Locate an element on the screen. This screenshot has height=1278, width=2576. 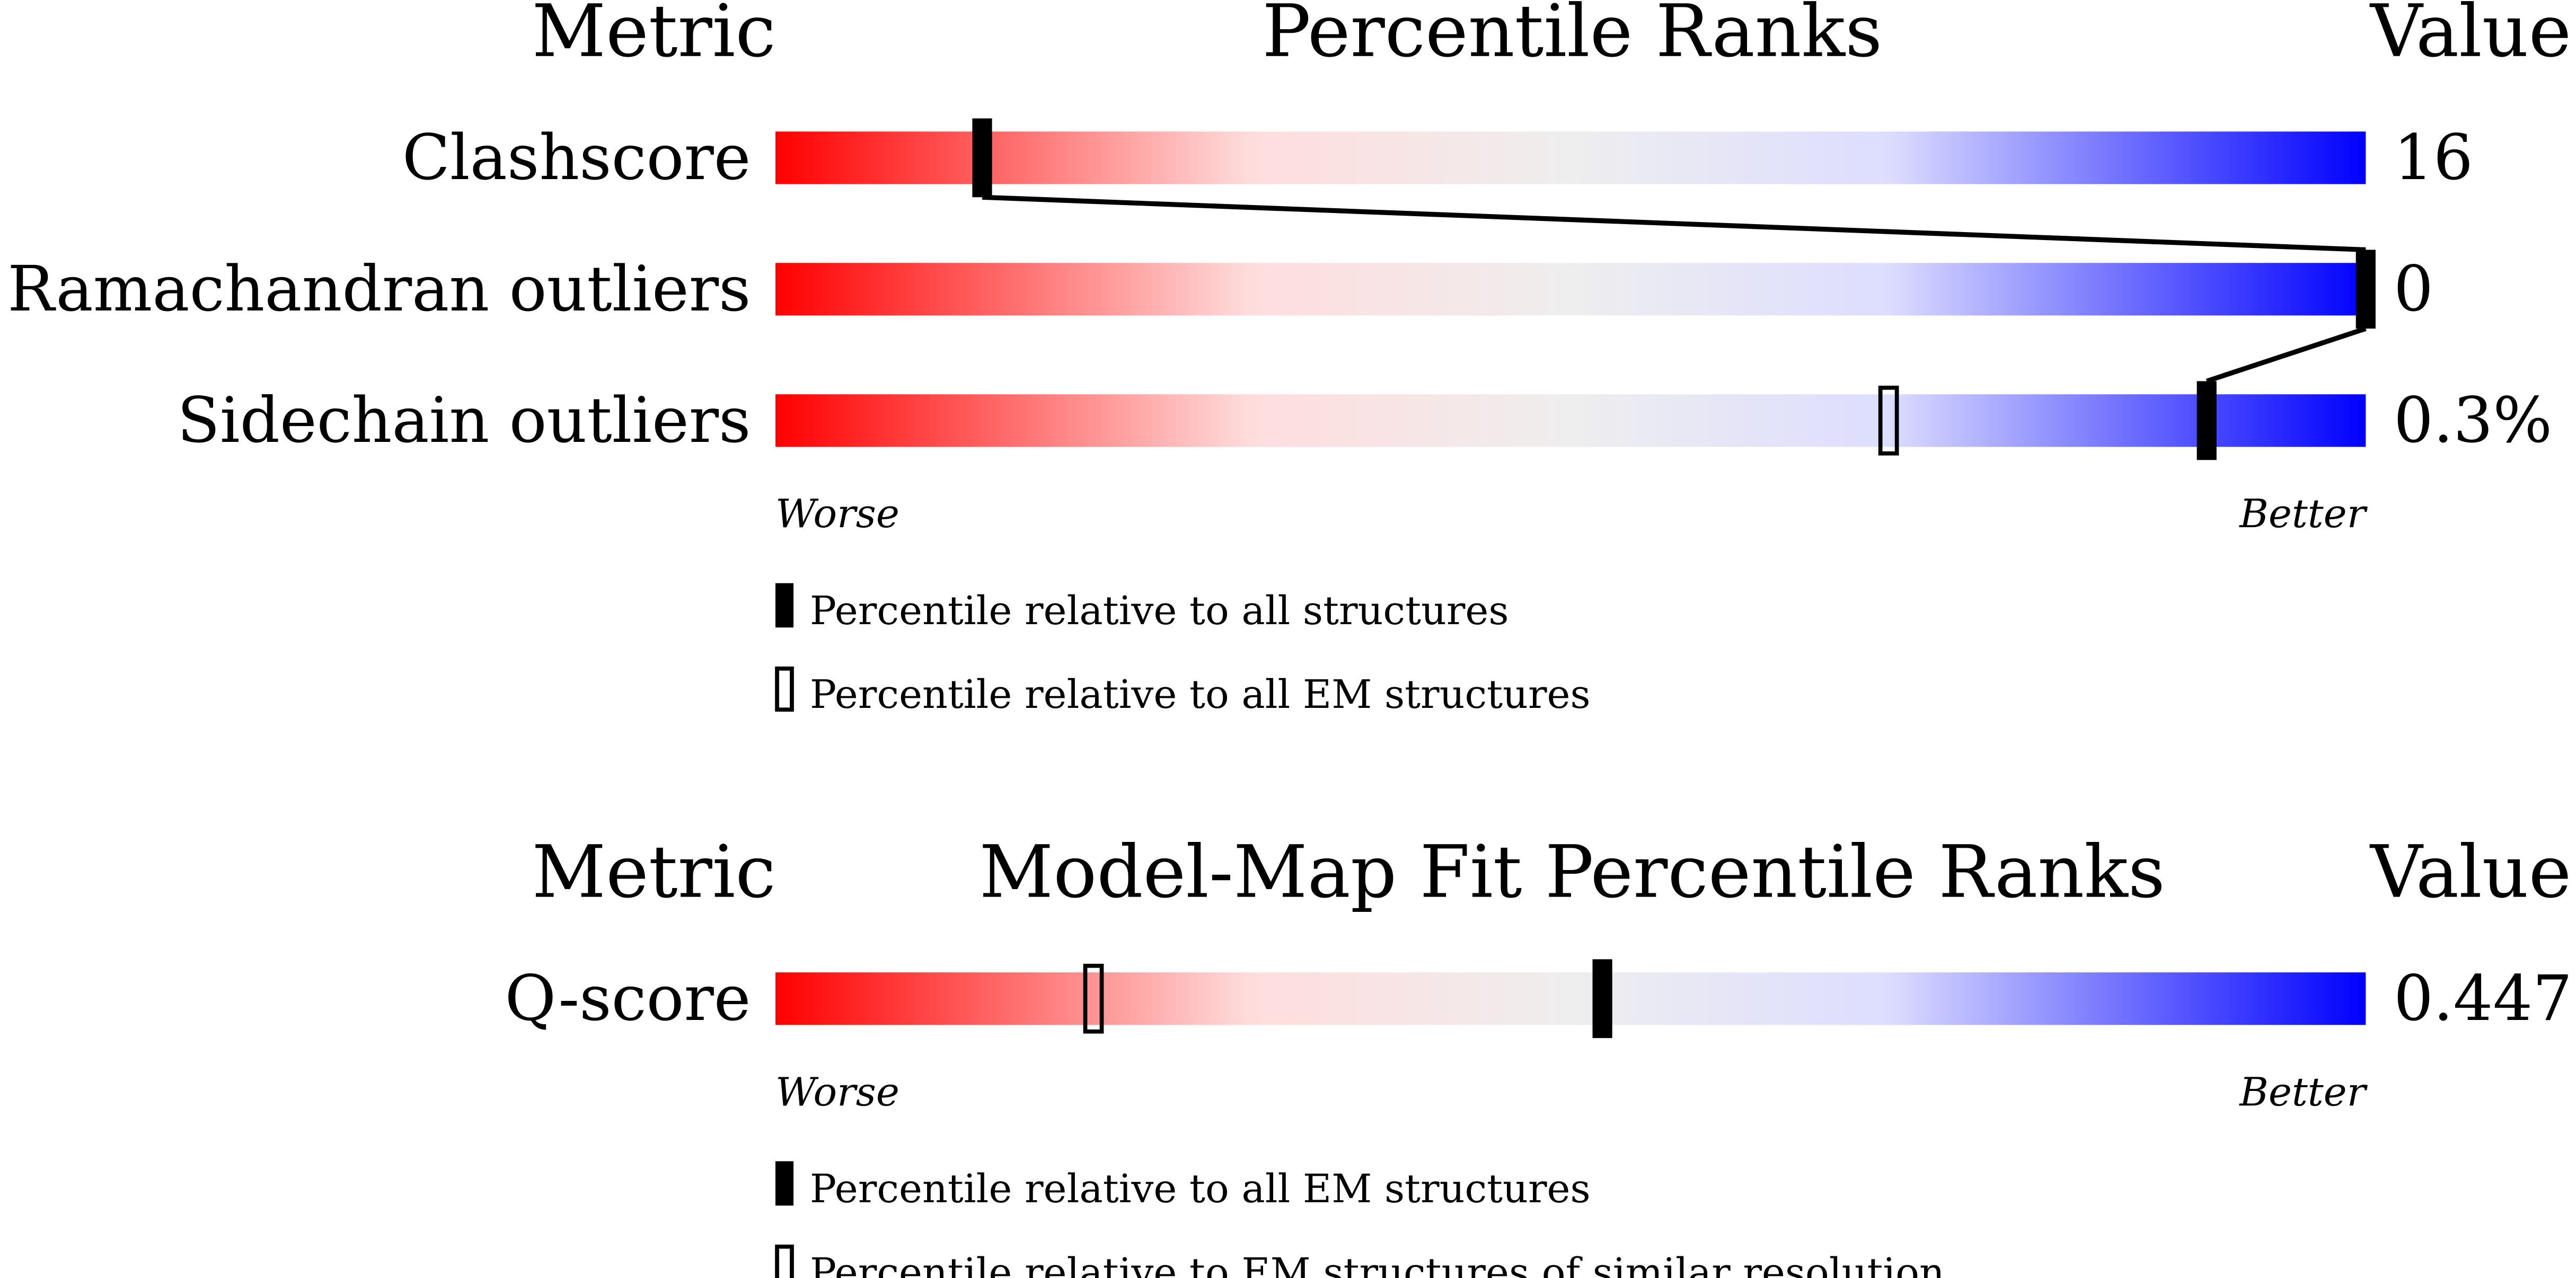
chart-title: Percentile Ranks is located at coordinates (1572, 37).